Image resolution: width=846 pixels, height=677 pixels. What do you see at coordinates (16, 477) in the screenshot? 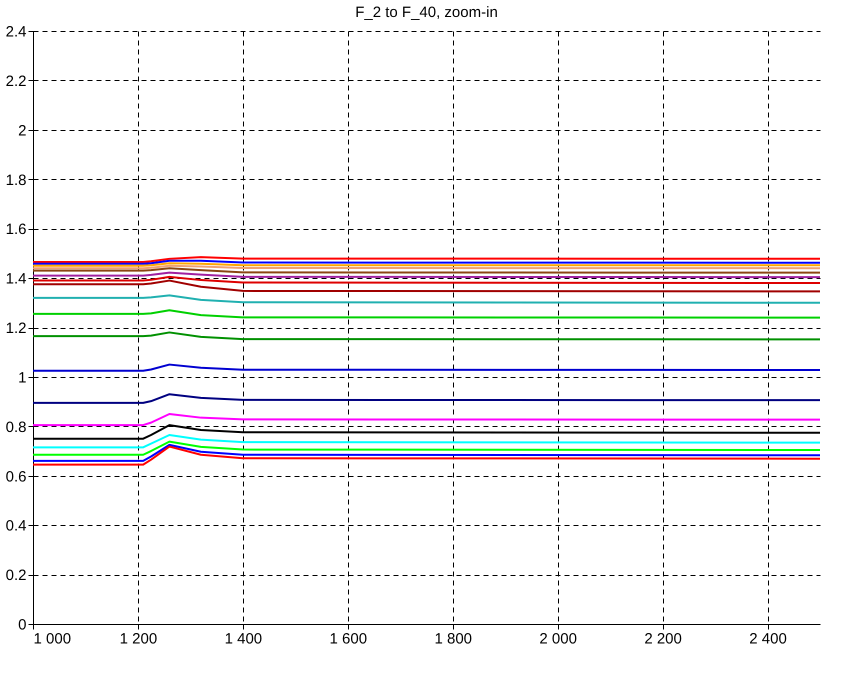
I see `y-tick-label: 0.6` at bounding box center [16, 477].